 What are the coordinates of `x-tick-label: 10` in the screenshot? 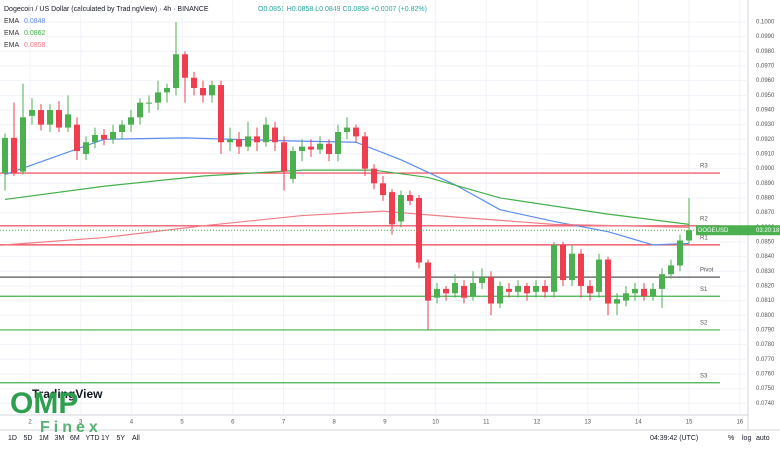 It's located at (435, 423).